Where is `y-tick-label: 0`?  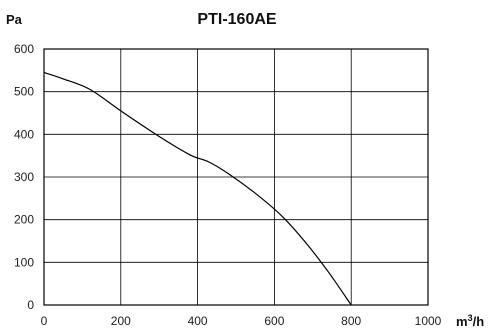 y-tick-label: 0 is located at coordinates (30, 305).